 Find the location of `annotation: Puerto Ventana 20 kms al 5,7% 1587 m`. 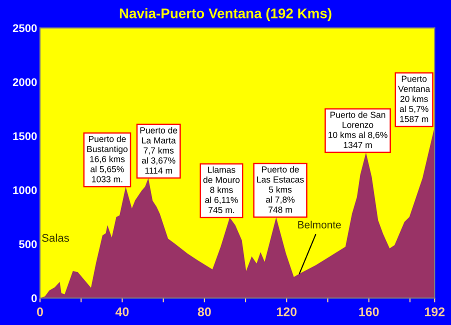

annotation: Puerto Ventana 20 kms al 5,7% 1587 m is located at coordinates (414, 99).